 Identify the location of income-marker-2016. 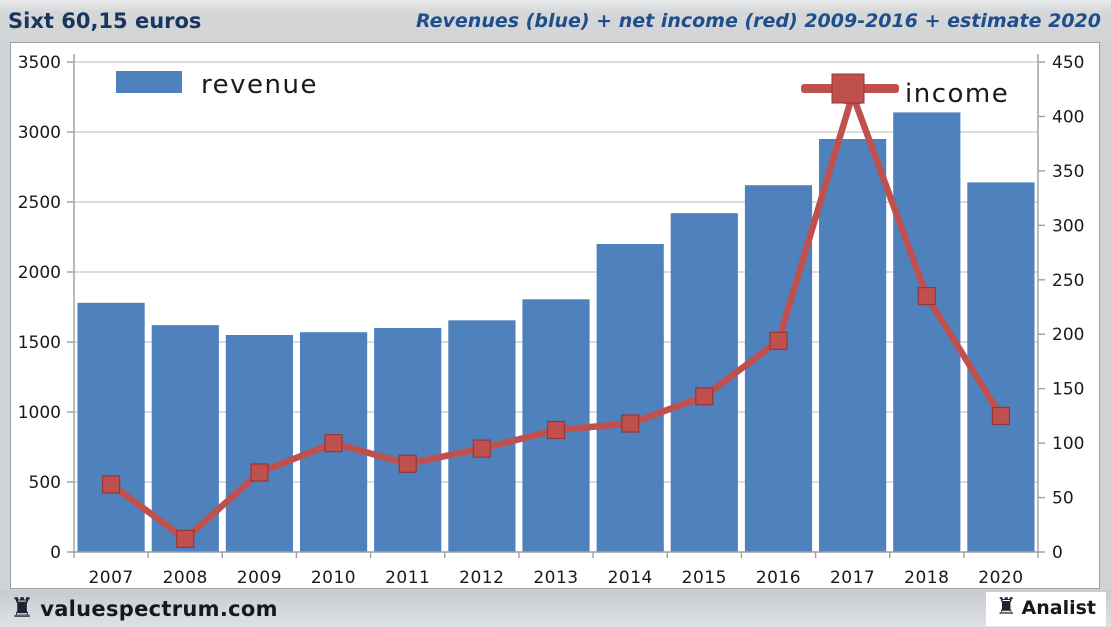
(778, 340).